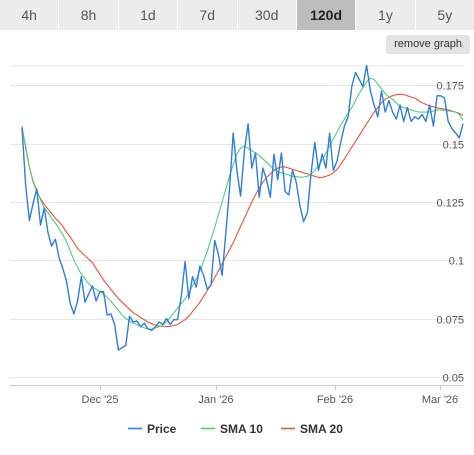 The image size is (474, 455). I want to click on tab-120d: 120d, so click(326, 15).